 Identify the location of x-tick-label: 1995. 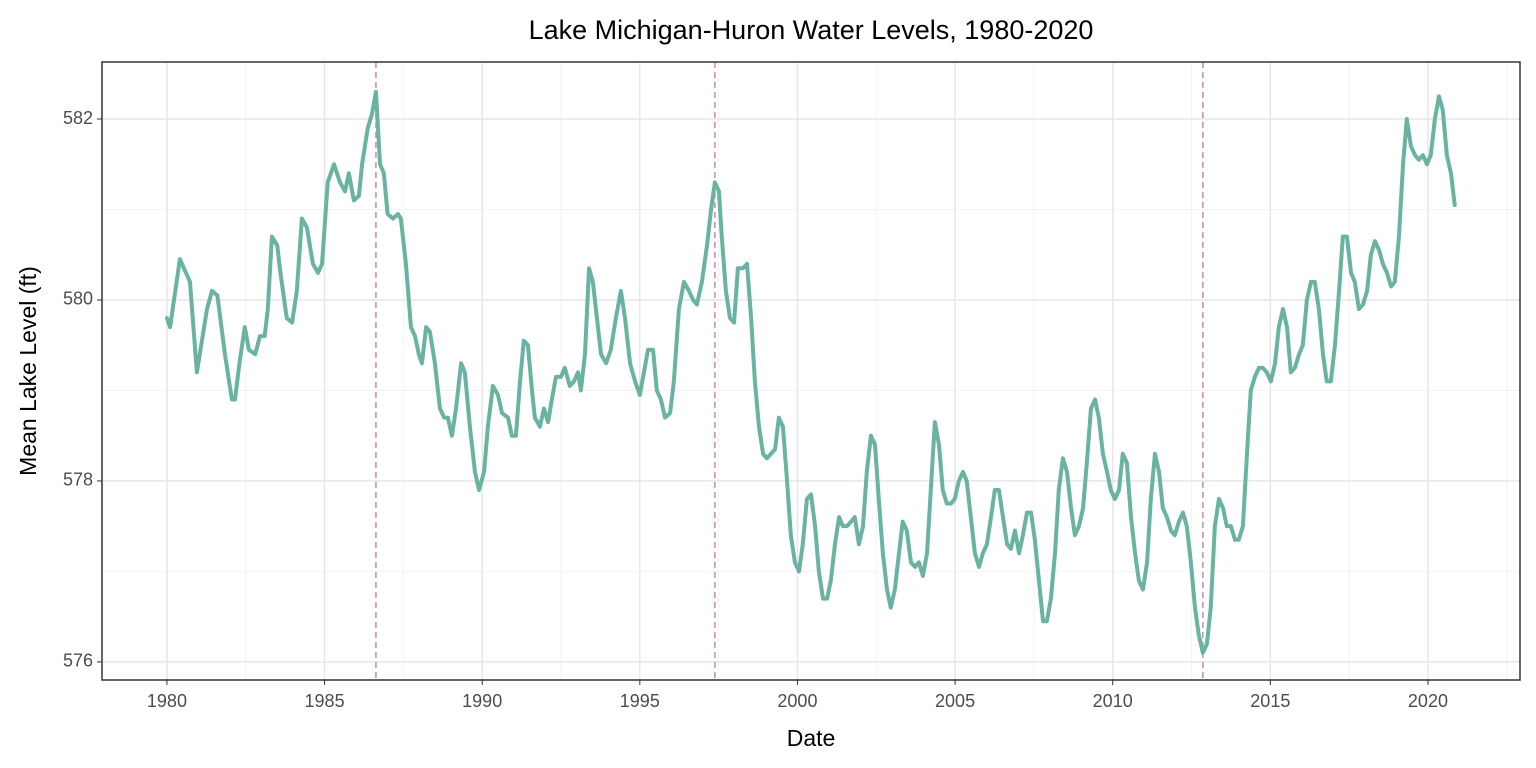
(640, 701).